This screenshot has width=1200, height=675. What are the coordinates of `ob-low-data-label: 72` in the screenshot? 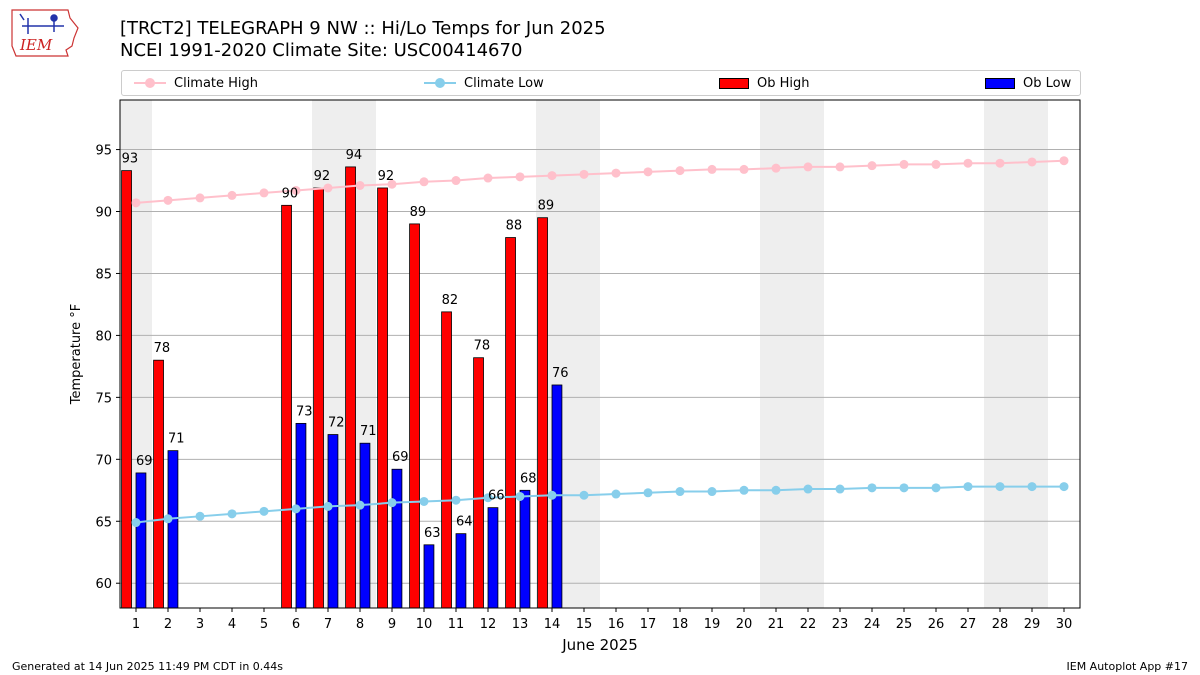 It's located at (336, 423).